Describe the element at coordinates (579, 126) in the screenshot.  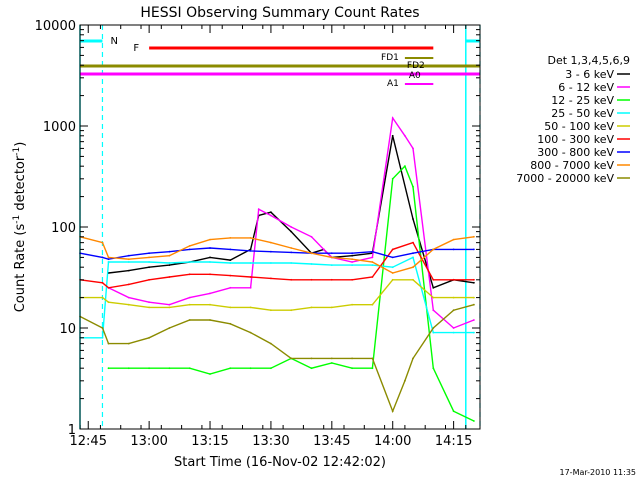
I see `legend-label: 50 - 100 keV` at that location.